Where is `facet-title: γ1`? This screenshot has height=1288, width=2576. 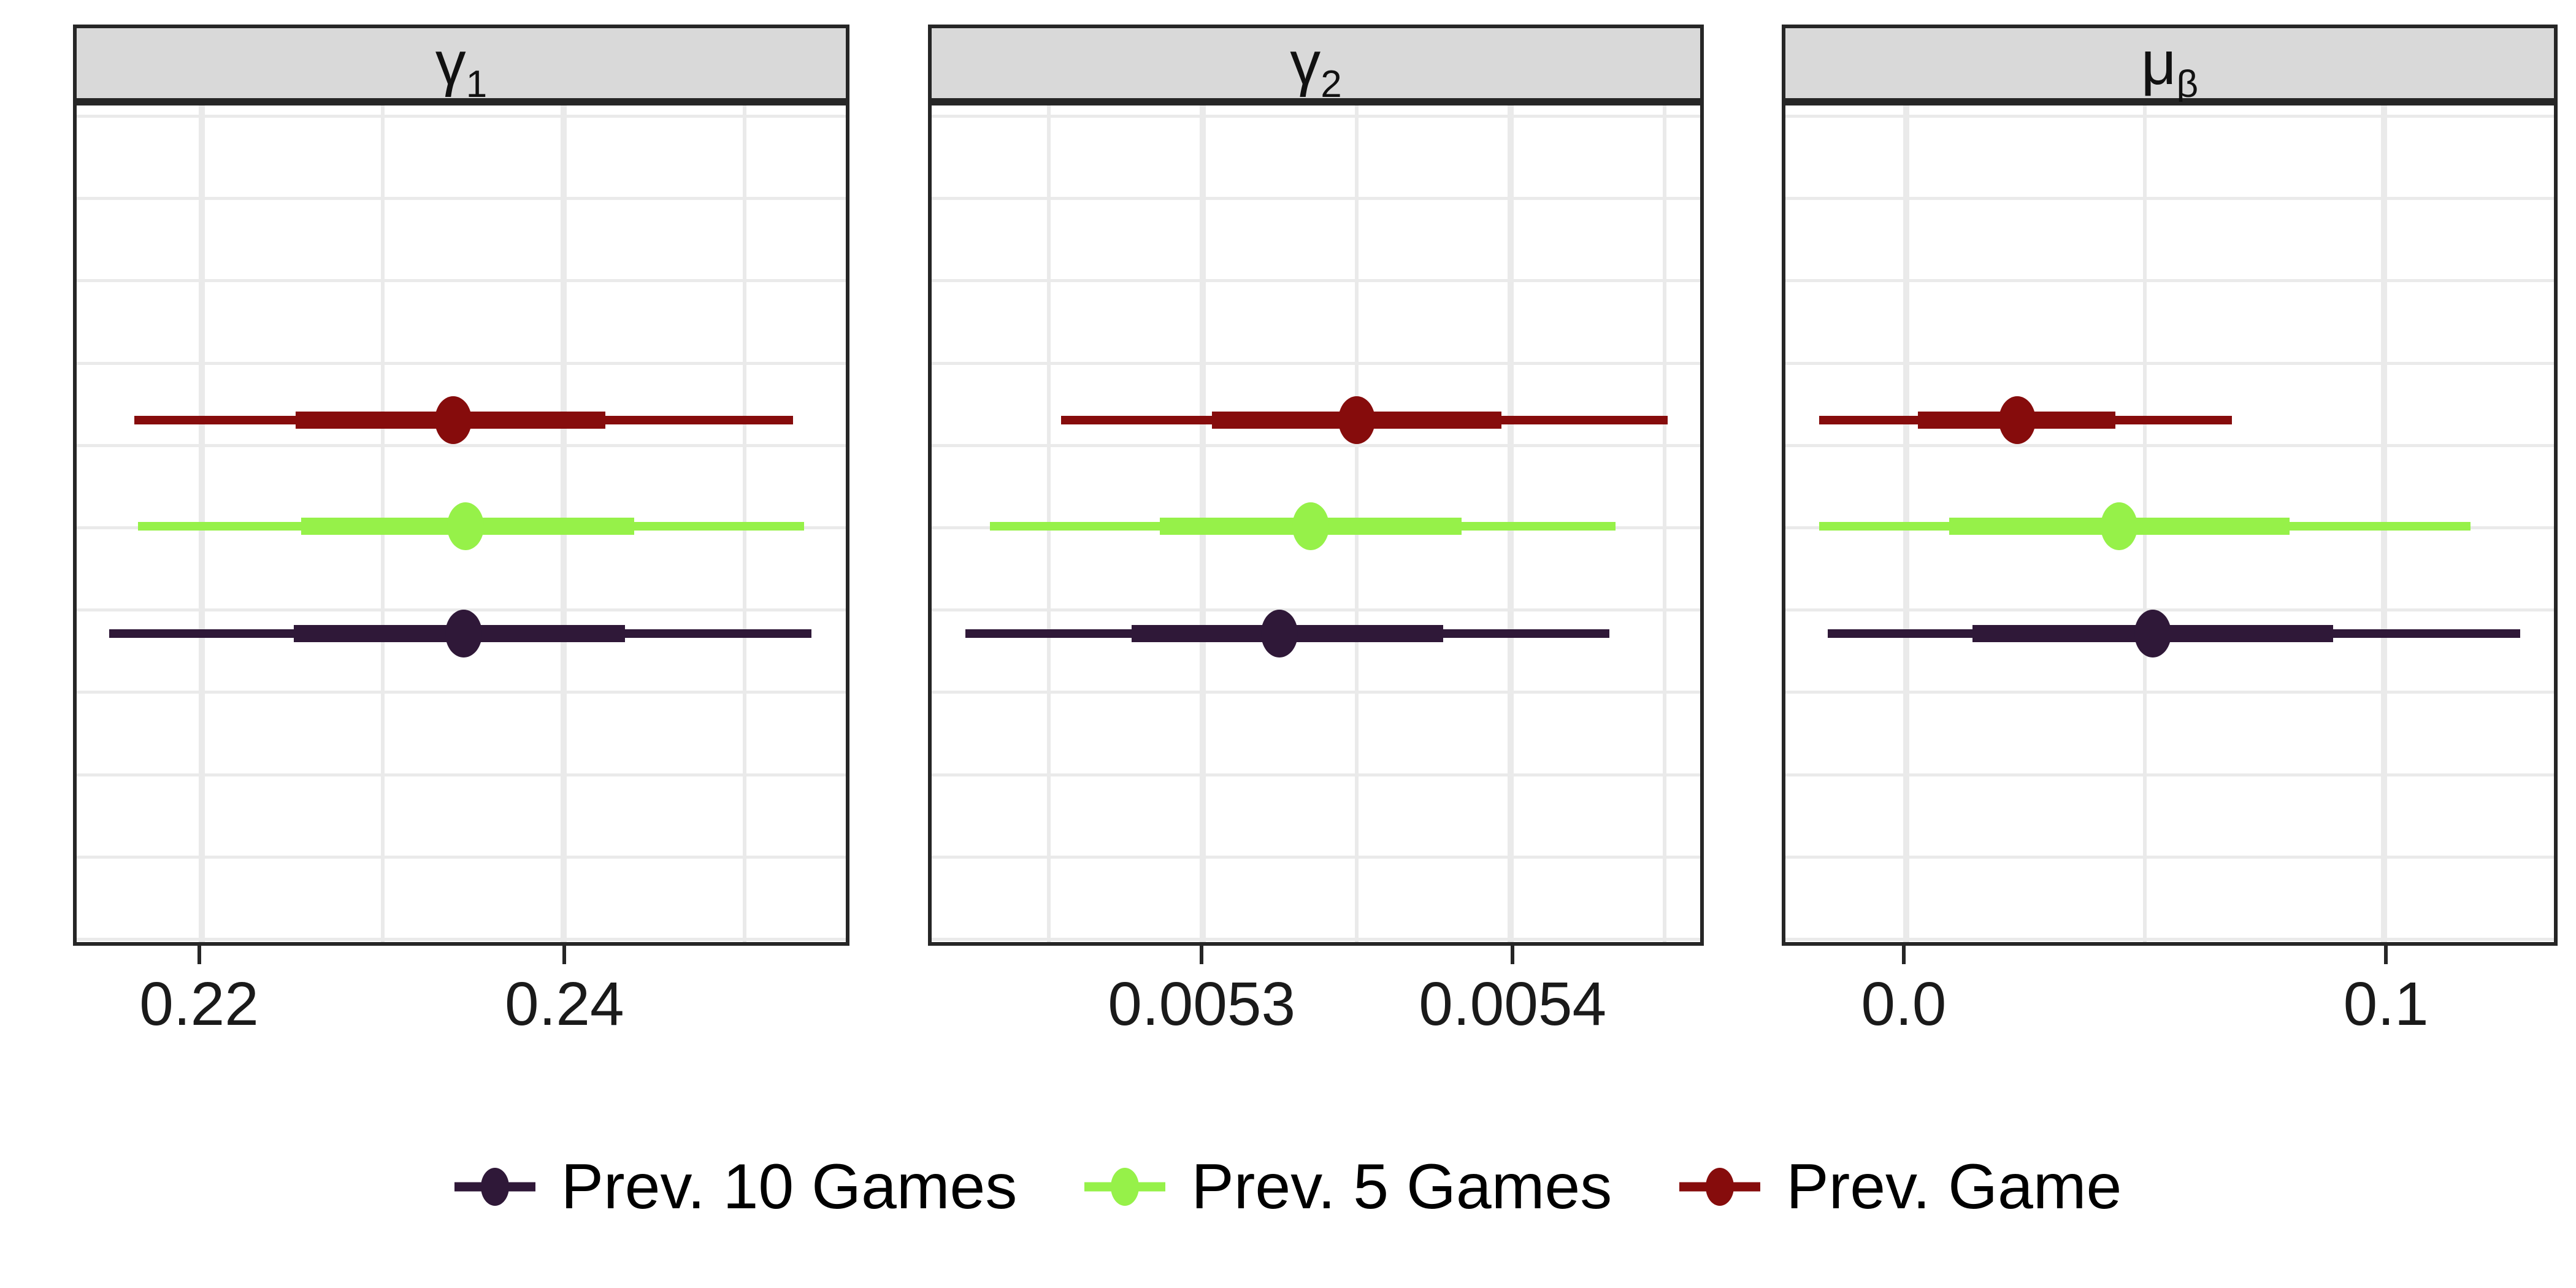 facet-title: γ1 is located at coordinates (461, 66).